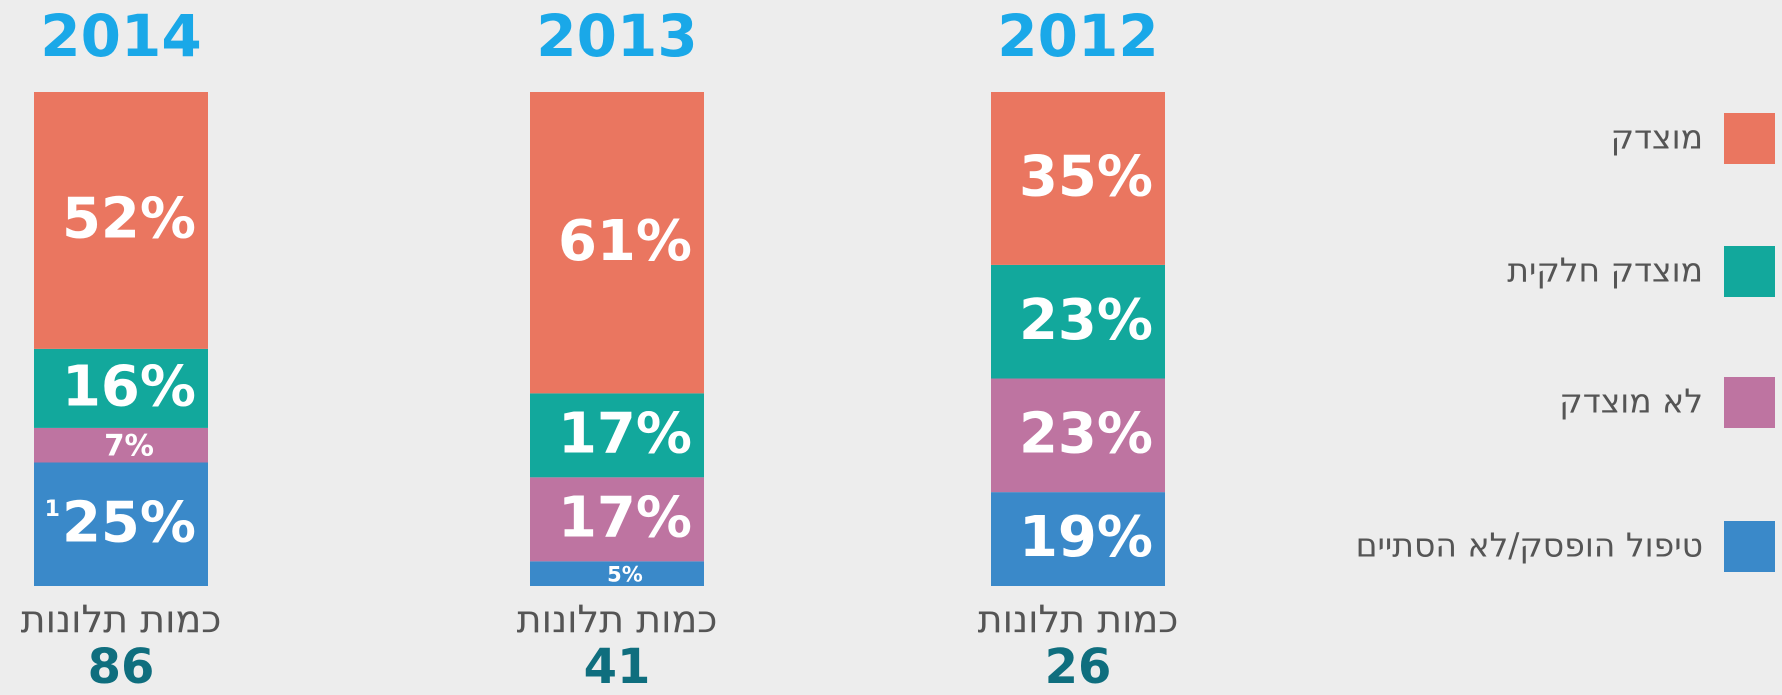 The width and height of the screenshot is (1782, 695). Describe the element at coordinates (129, 387) in the screenshot. I see `value-label: 16%` at that location.